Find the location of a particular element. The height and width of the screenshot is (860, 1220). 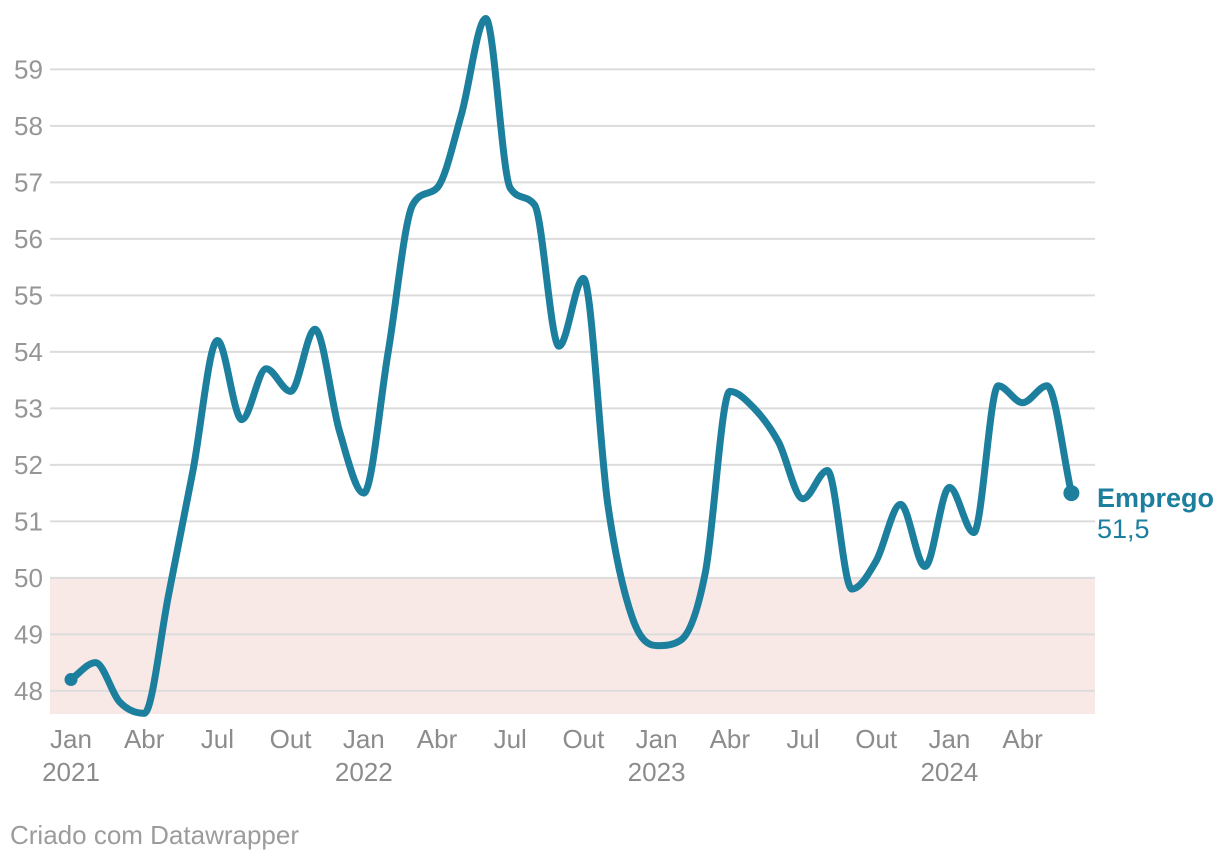

x-axis-year-label: 2022 is located at coordinates (364, 772).